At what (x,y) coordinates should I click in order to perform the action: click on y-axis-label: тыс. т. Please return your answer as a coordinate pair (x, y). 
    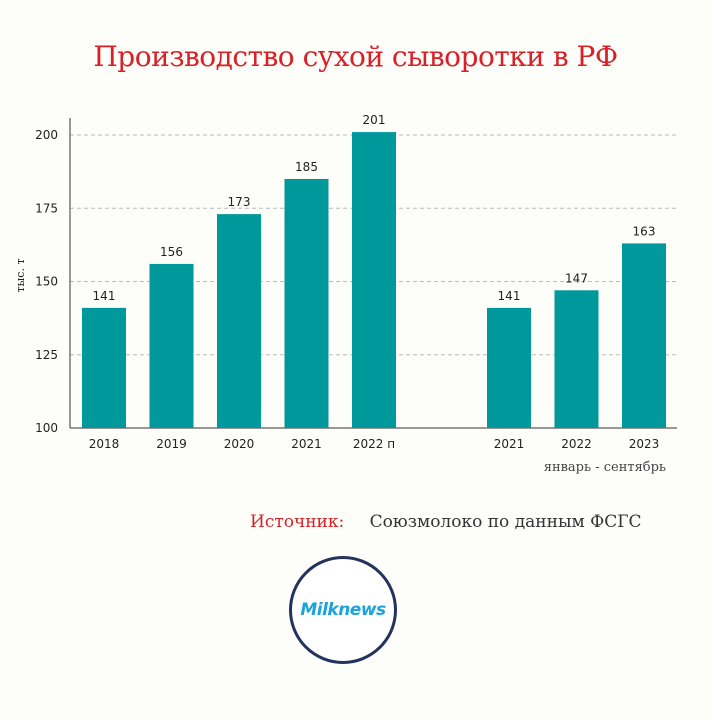
    Looking at the image, I should click on (20, 275).